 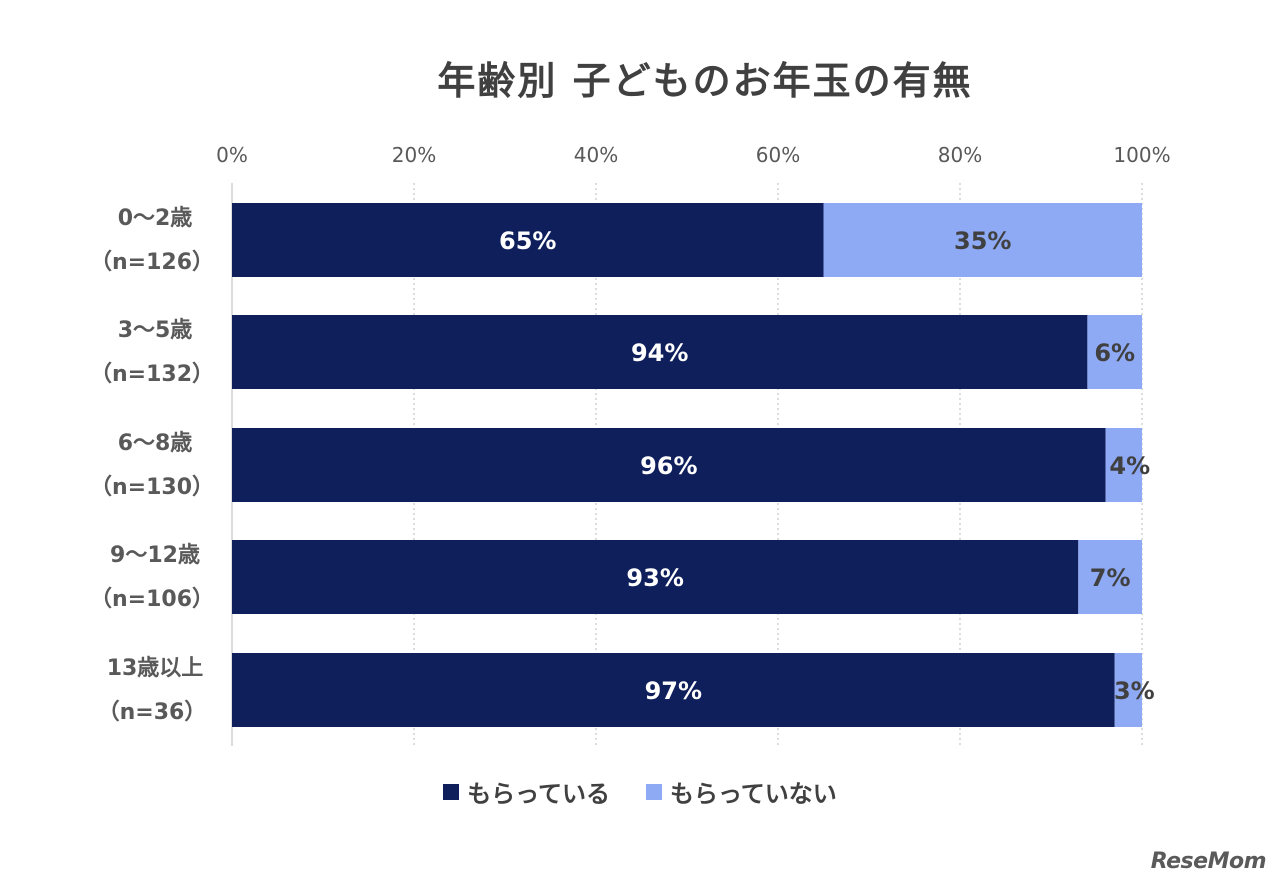 I want to click on category-sample-size: （n=36）, so click(x=152, y=712).